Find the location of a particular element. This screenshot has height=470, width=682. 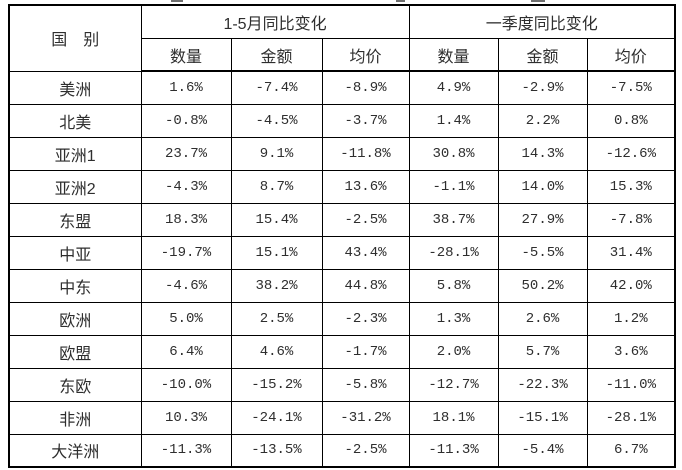

value-cell: 23.7% is located at coordinates (186, 153).